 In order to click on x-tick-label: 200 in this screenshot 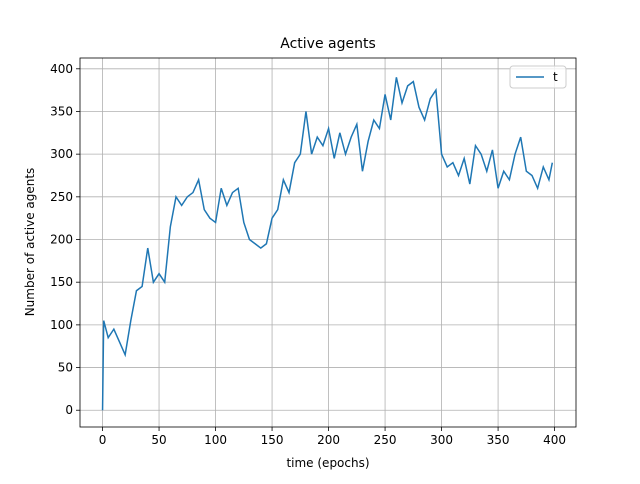, I will do `click(328, 440)`.